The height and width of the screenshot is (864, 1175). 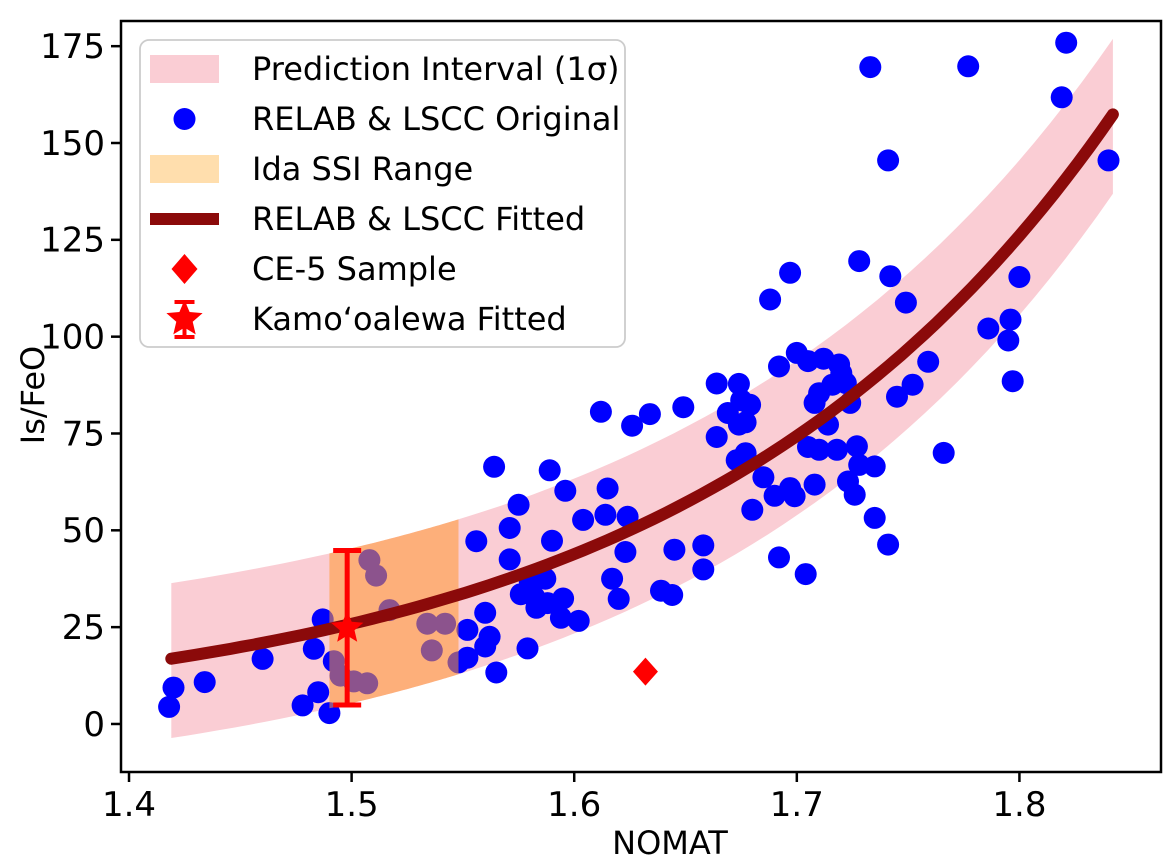 What do you see at coordinates (72, 144) in the screenshot?
I see `y-tick-label: 150` at bounding box center [72, 144].